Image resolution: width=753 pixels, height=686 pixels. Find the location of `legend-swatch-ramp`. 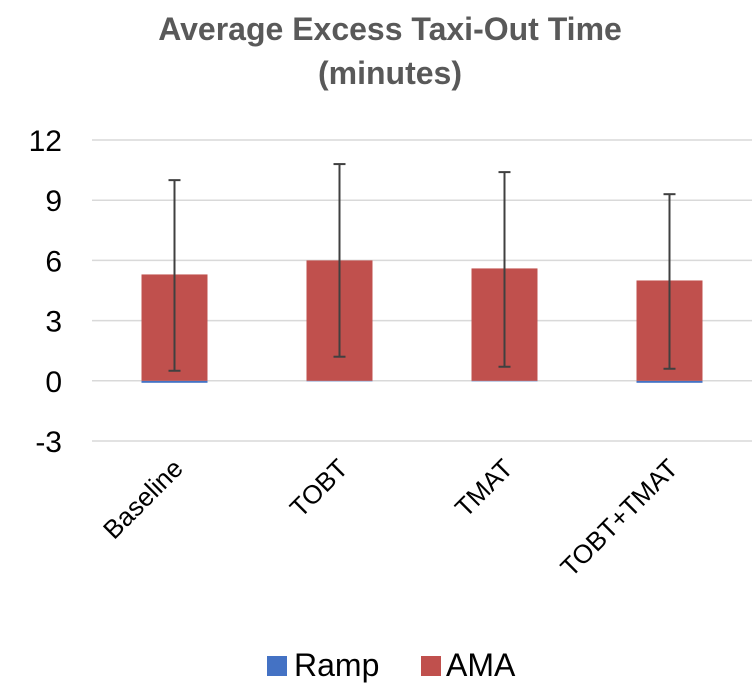

legend-swatch-ramp is located at coordinates (277, 666).